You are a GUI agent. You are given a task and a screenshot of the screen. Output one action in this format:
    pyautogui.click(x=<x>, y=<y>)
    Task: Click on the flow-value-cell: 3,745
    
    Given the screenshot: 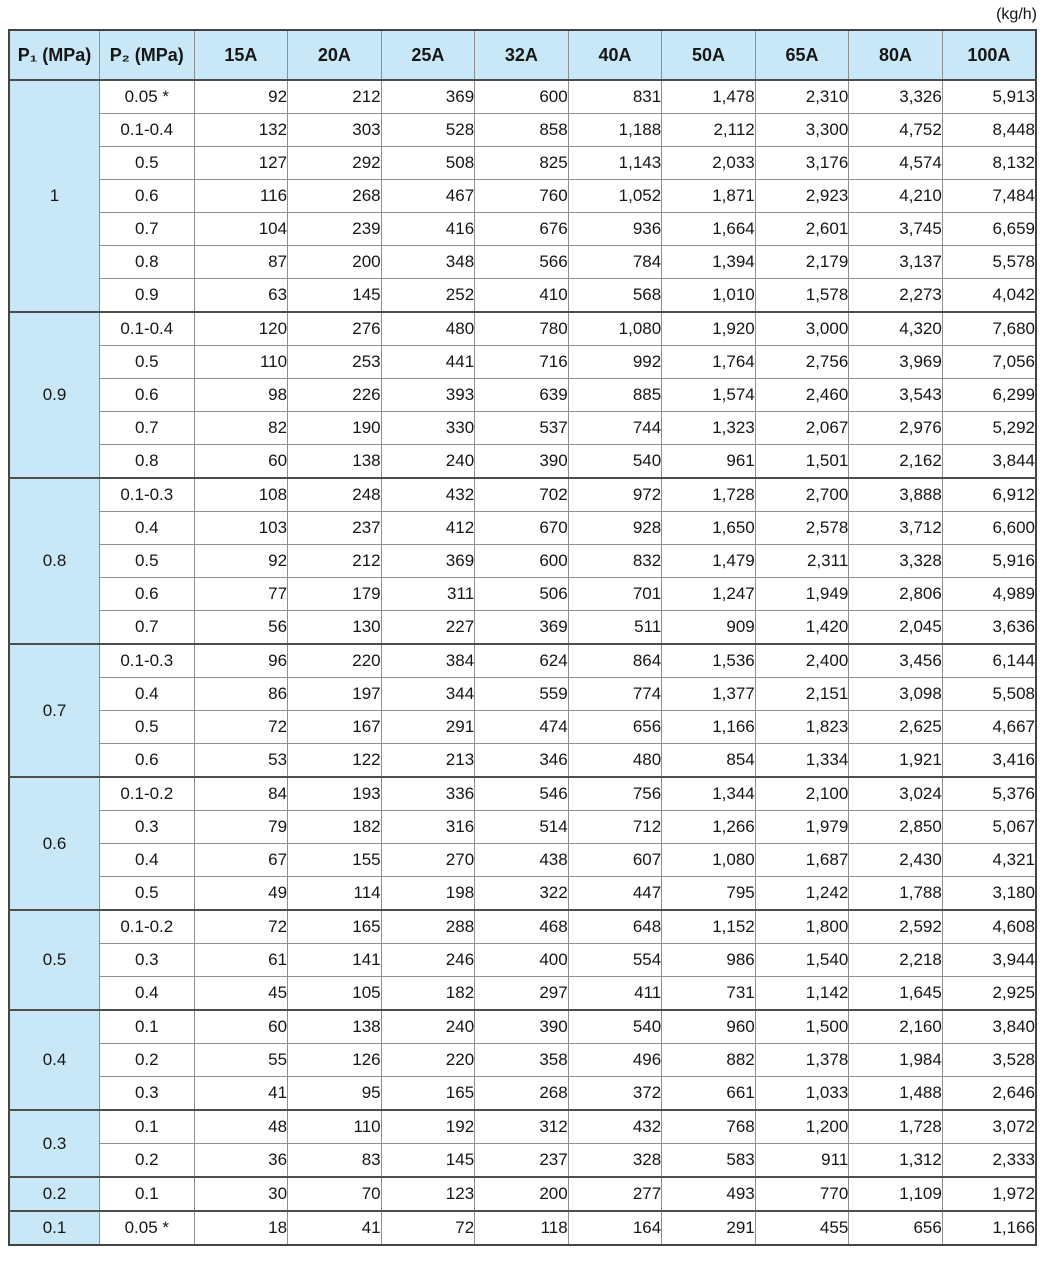 What is the action you would take?
    pyautogui.click(x=895, y=229)
    